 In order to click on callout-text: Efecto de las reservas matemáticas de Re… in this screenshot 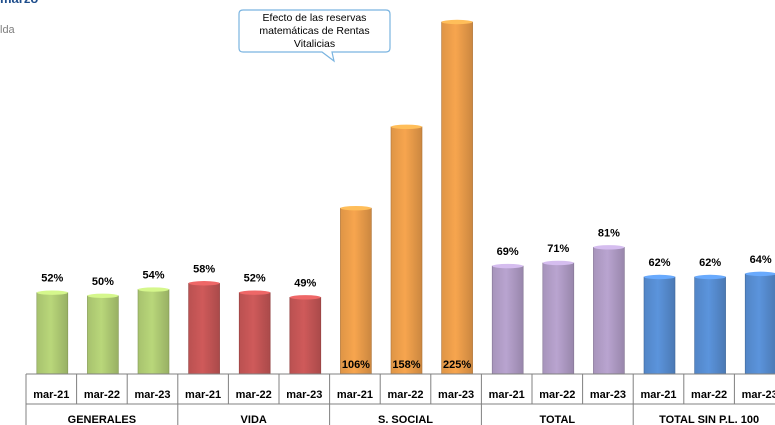, I will do `click(314, 31)`.